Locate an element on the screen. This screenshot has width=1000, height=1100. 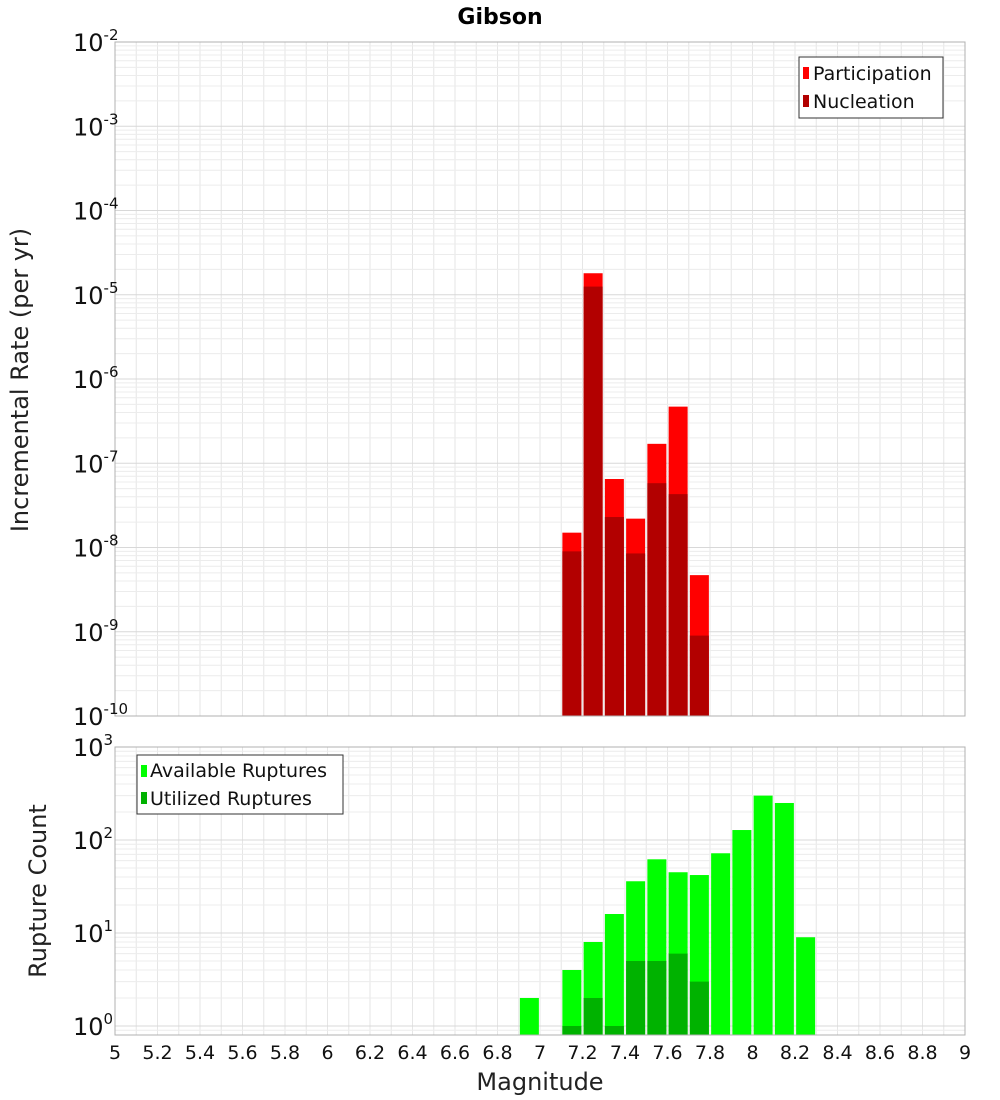
top-y-tick-label: 10⁻⁶ is located at coordinates (96, 378).